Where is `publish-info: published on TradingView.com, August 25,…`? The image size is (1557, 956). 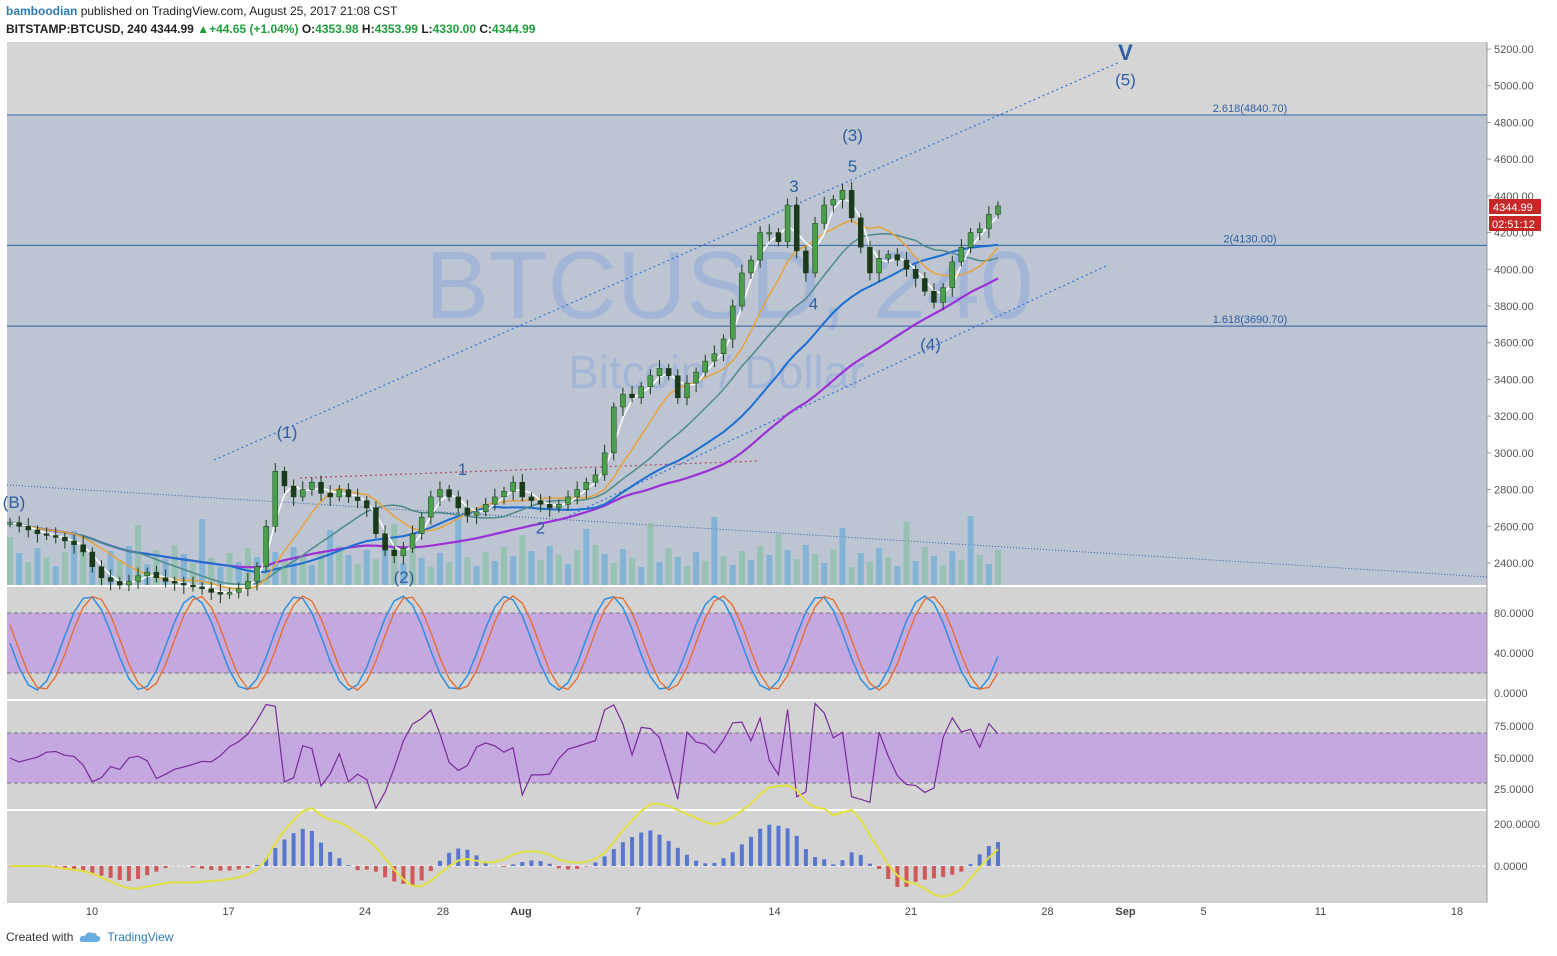 publish-info: published on TradingView.com, August 25,… is located at coordinates (239, 11).